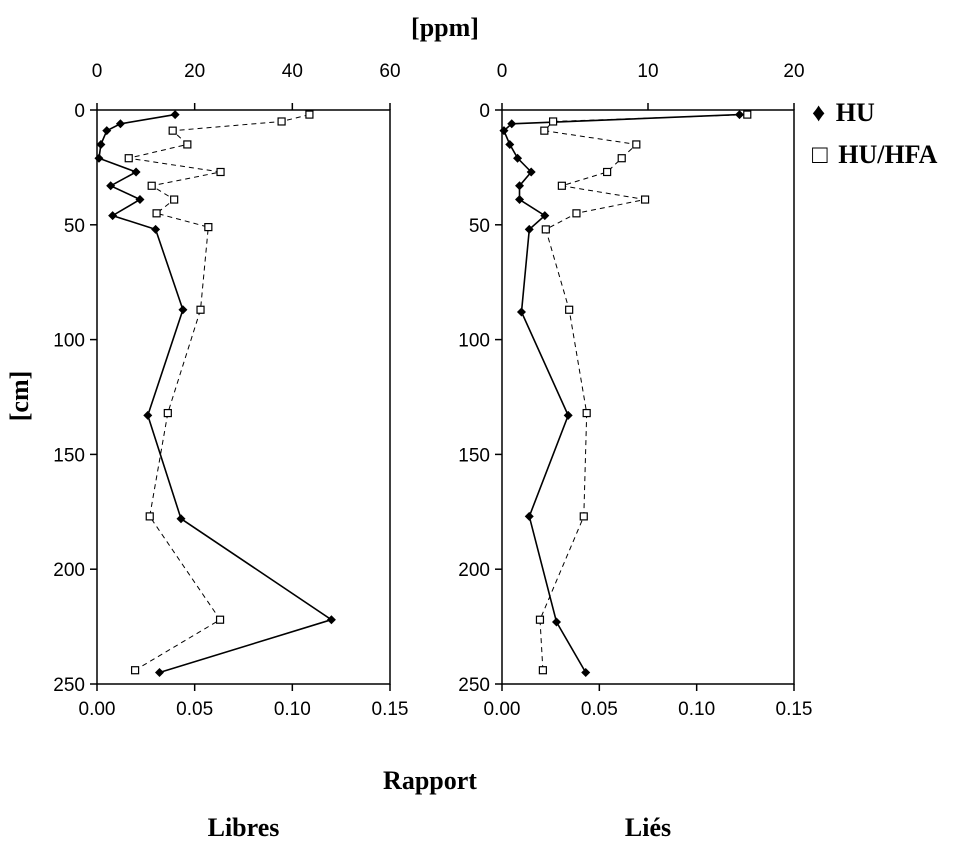  What do you see at coordinates (502, 71) in the screenshot?
I see `top-tick-label: 0` at bounding box center [502, 71].